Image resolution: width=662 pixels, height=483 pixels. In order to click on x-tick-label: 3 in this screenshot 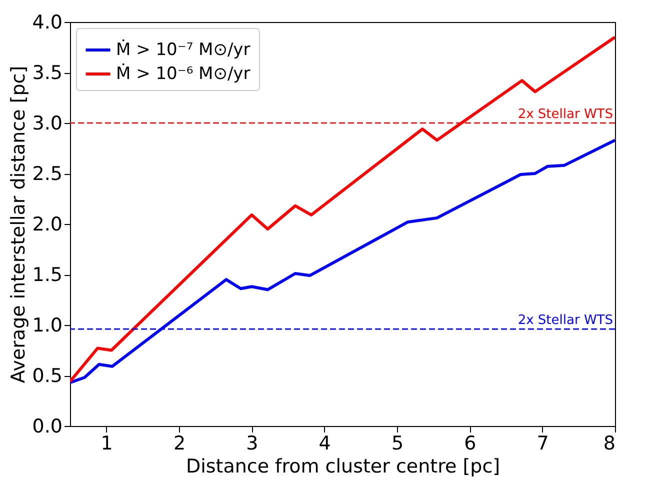, I will do `click(252, 443)`.